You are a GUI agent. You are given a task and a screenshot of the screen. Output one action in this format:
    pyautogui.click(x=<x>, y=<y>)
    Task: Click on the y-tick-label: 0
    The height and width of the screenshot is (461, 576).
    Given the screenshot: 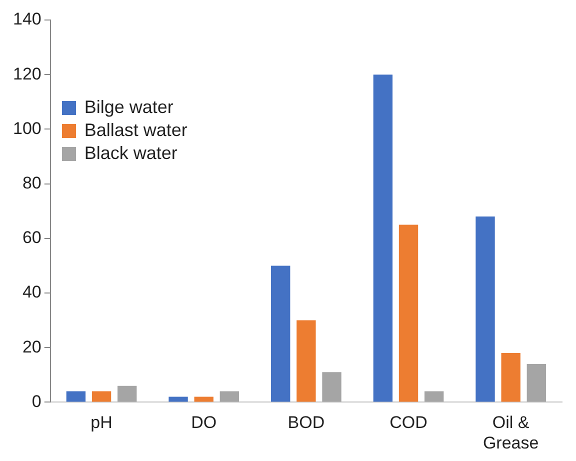 What is the action you would take?
    pyautogui.click(x=37, y=401)
    